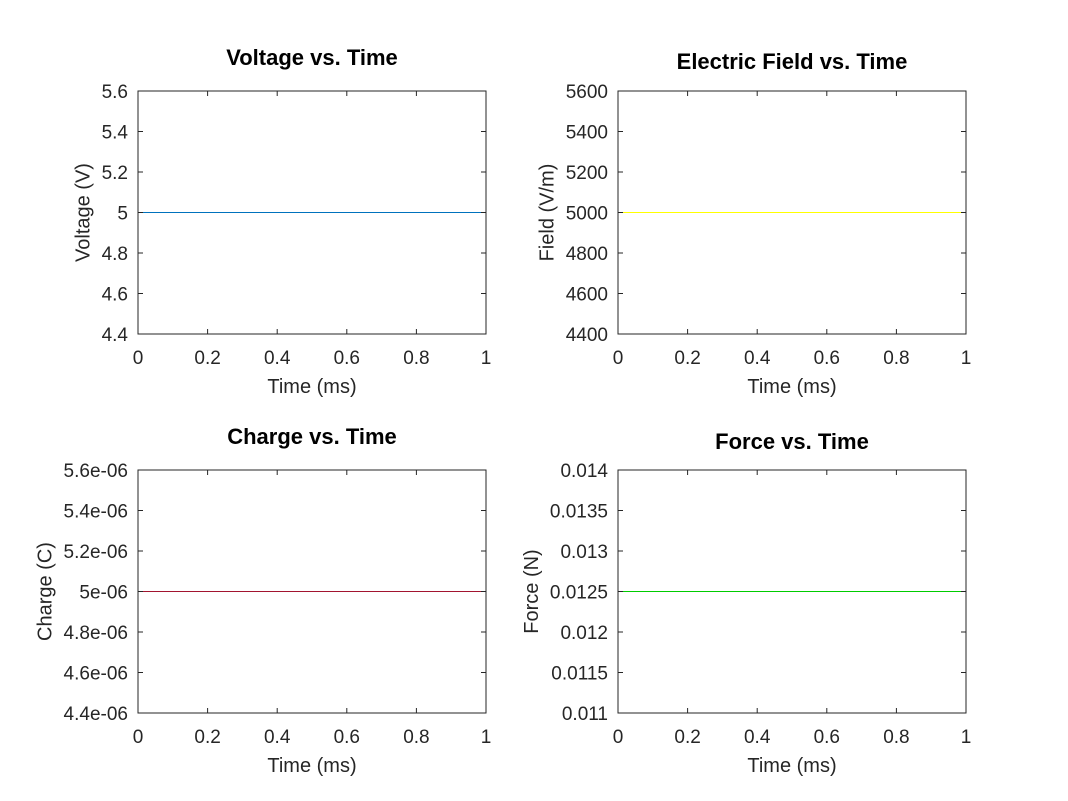  I want to click on y-tick-label: 0.012, so click(584, 633).